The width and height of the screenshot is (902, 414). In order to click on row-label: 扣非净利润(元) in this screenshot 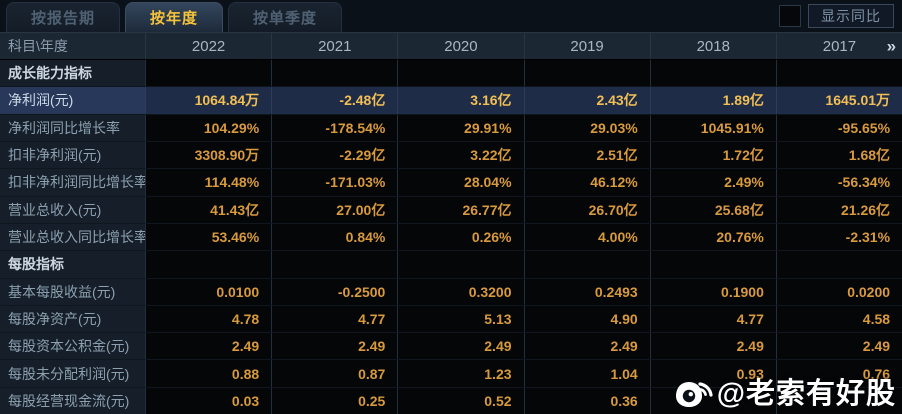, I will do `click(72, 155)`.